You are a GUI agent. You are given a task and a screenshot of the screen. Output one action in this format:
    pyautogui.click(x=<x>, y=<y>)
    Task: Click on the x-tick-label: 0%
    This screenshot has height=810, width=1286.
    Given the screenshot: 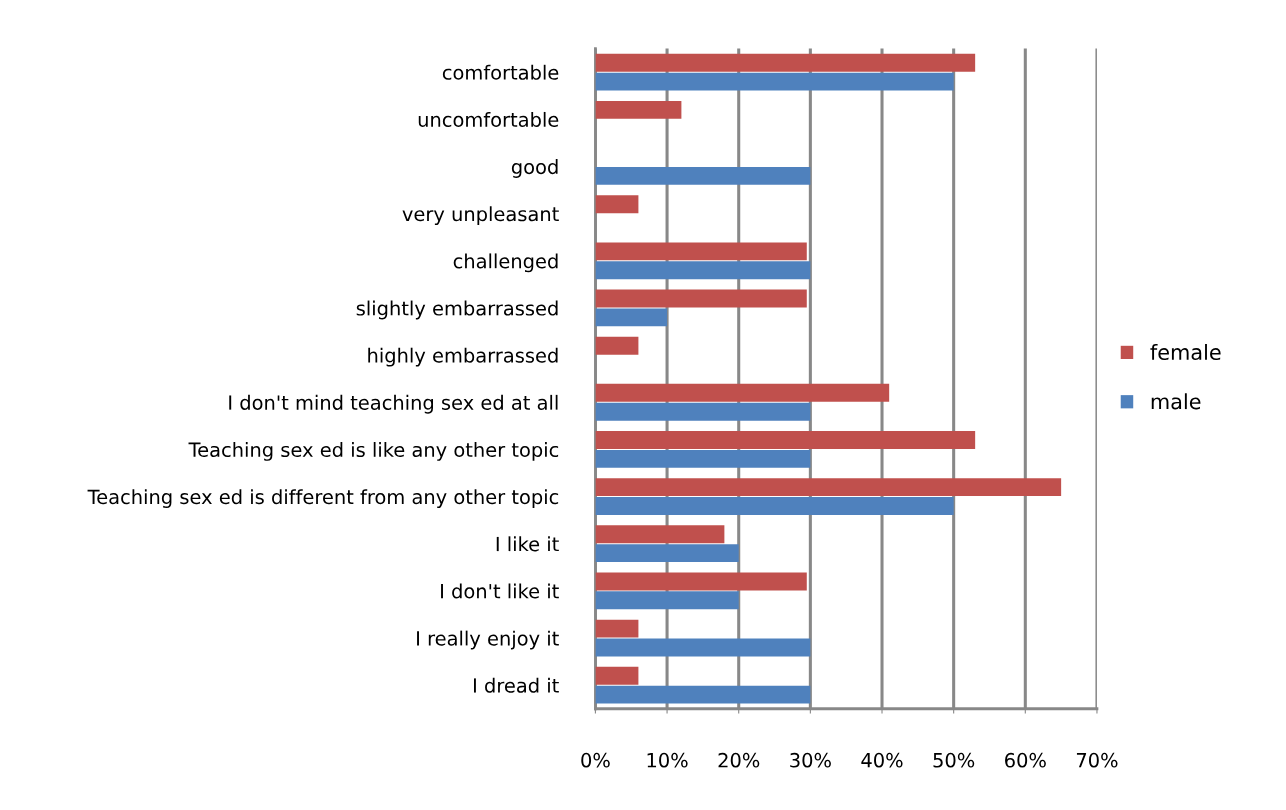 What is the action you would take?
    pyautogui.click(x=595, y=760)
    